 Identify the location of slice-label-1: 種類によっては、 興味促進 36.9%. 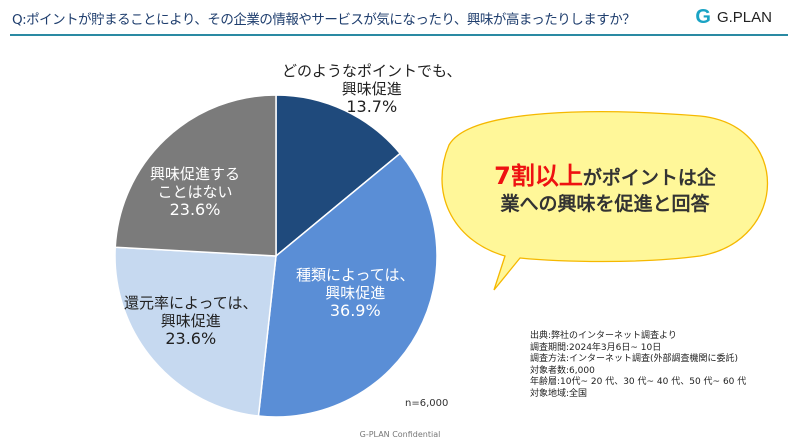
(355, 293).